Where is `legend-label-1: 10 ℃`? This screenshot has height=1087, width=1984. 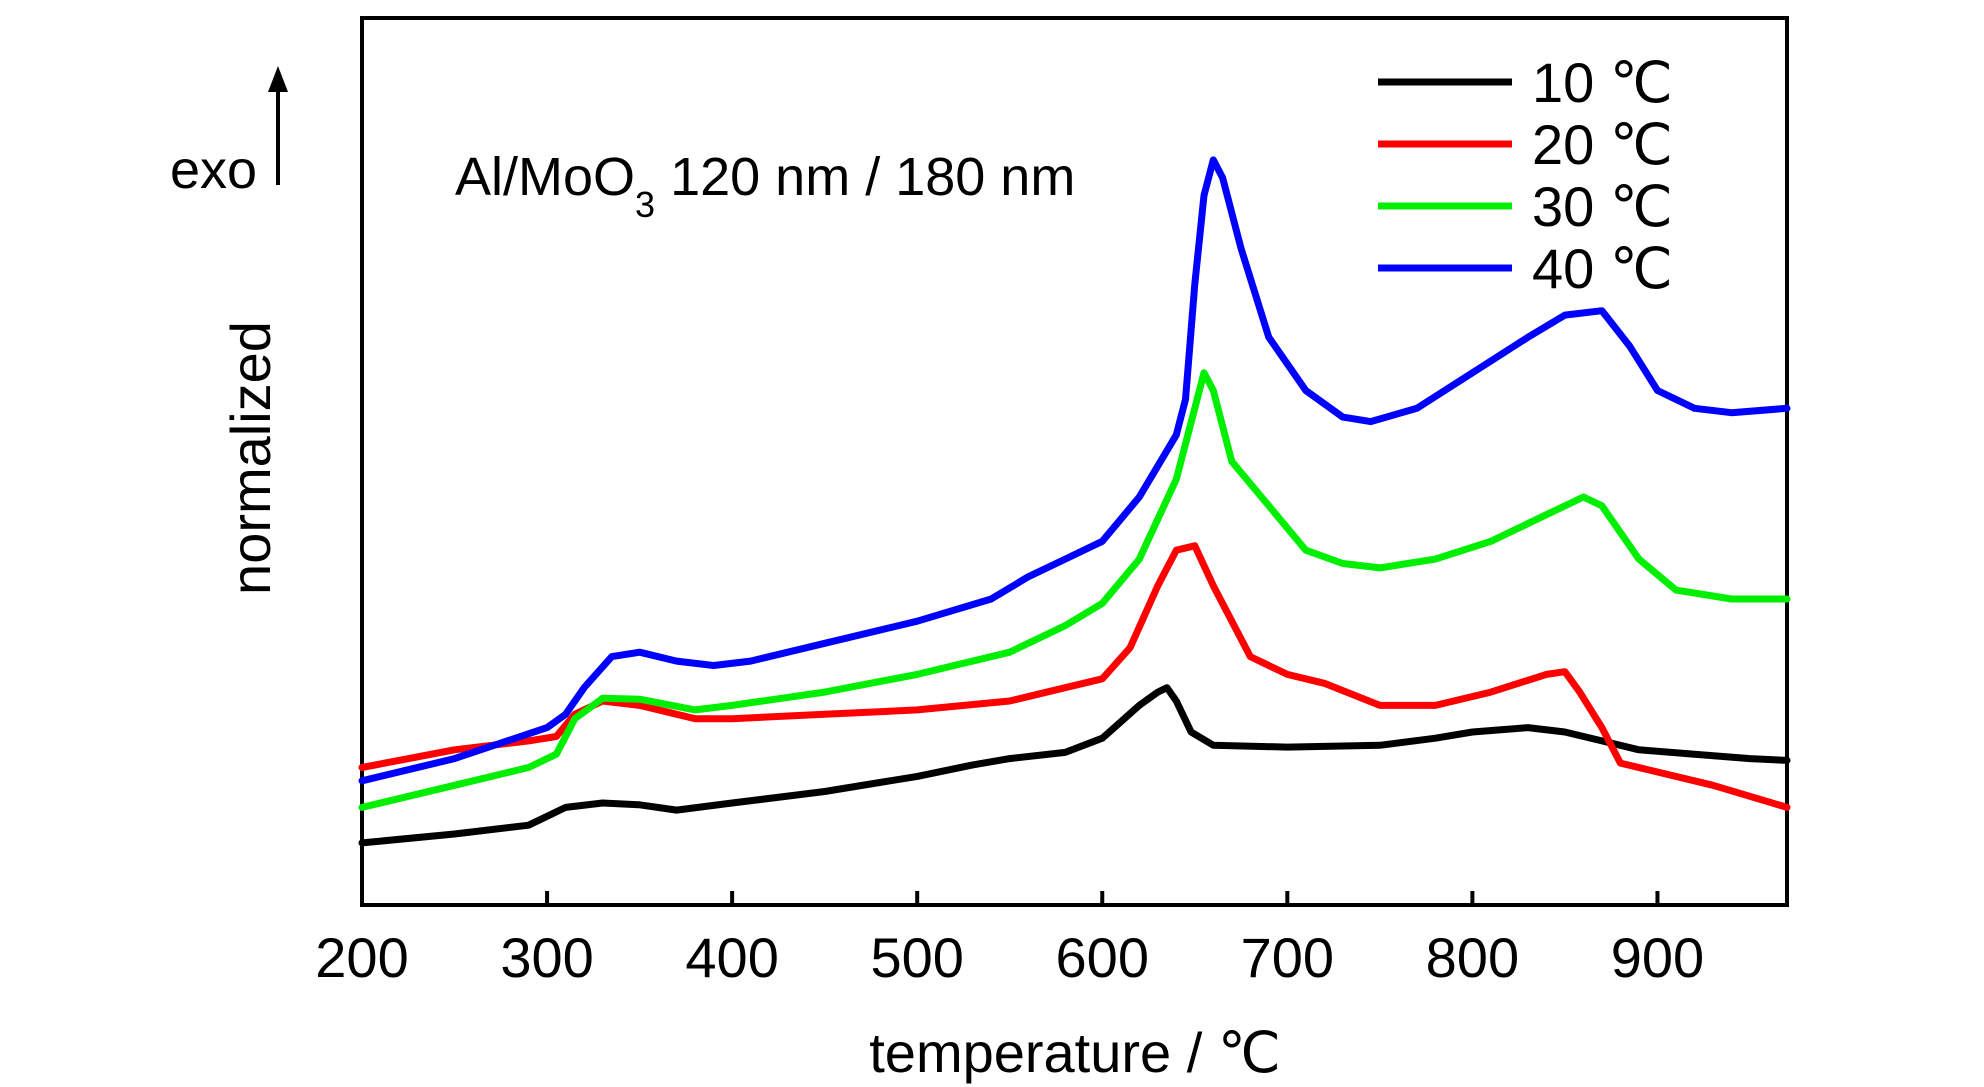 legend-label-1: 10 ℃ is located at coordinates (1602, 82).